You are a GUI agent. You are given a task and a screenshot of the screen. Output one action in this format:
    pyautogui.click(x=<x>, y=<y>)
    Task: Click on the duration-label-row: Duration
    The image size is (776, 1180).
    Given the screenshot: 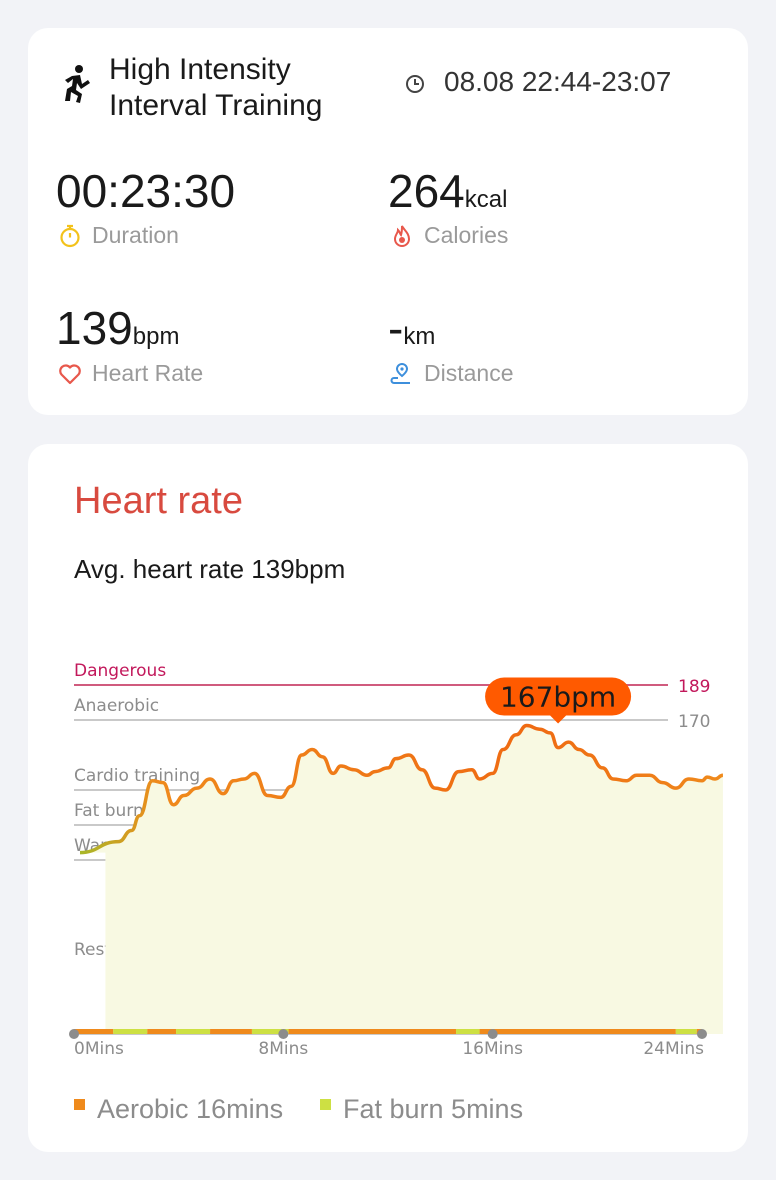 What is the action you would take?
    pyautogui.click(x=118, y=235)
    